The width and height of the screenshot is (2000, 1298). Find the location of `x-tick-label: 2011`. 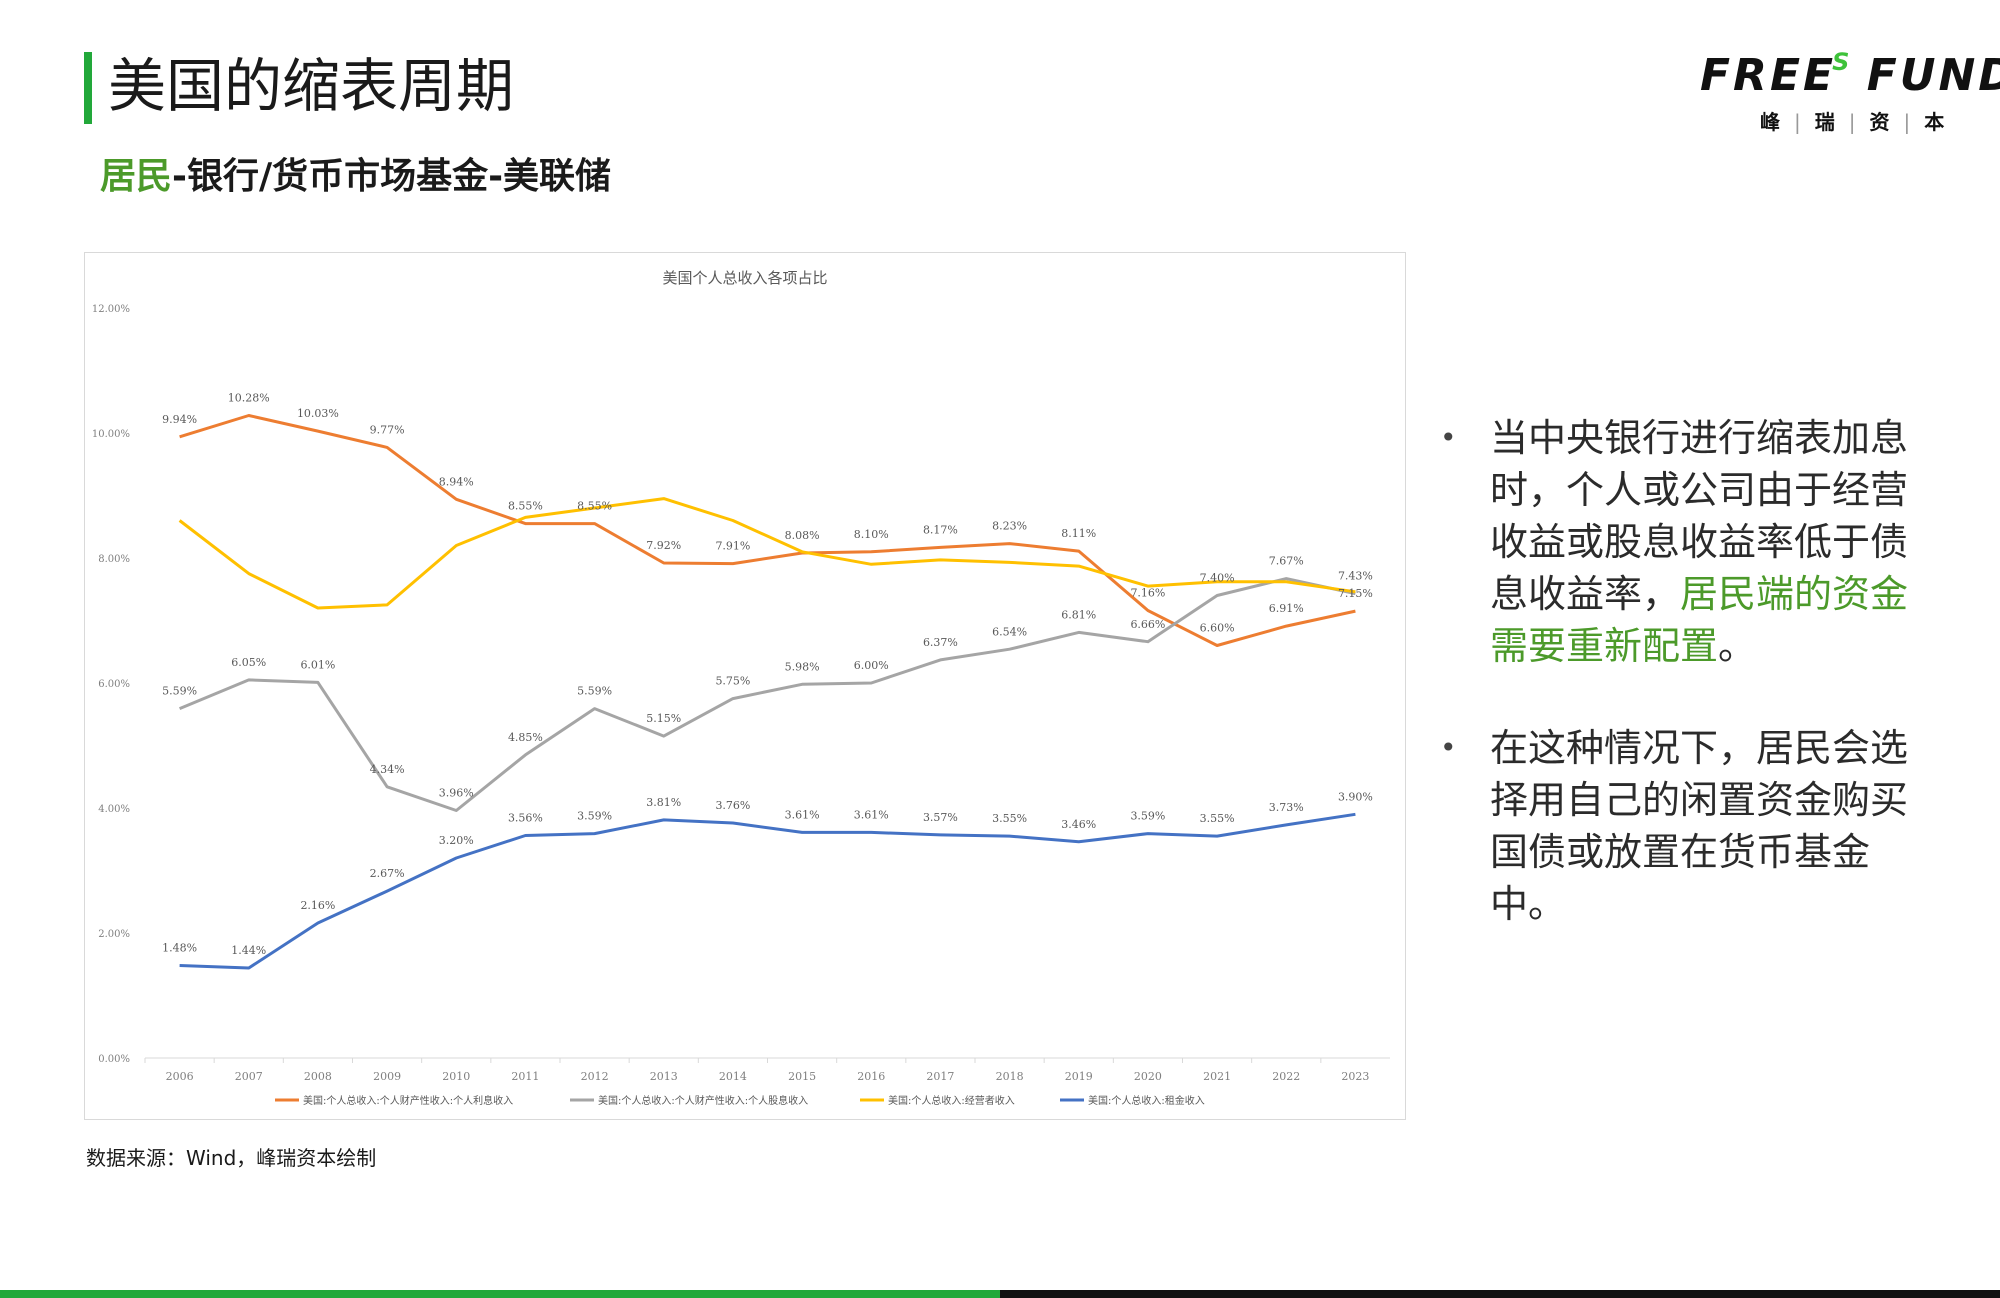

x-tick-label: 2011 is located at coordinates (525, 1076).